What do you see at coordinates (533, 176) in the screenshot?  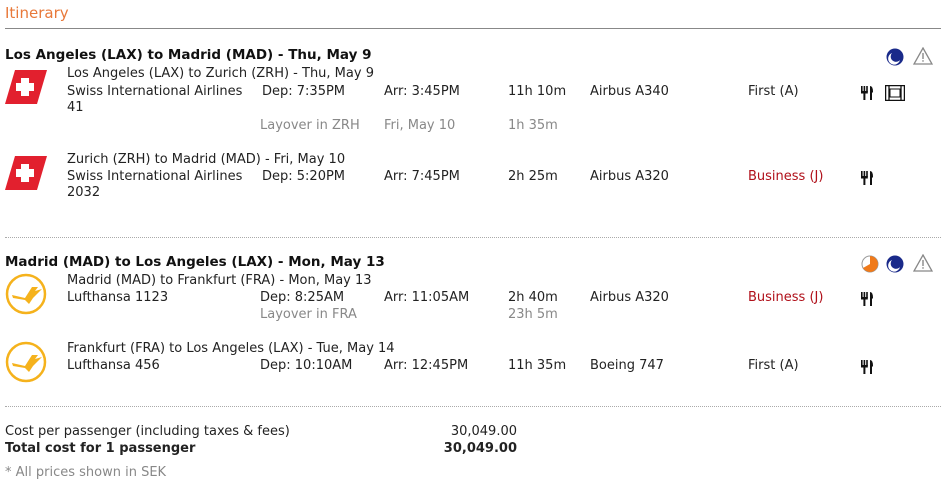 I see `flight-duration: 2h 25m` at bounding box center [533, 176].